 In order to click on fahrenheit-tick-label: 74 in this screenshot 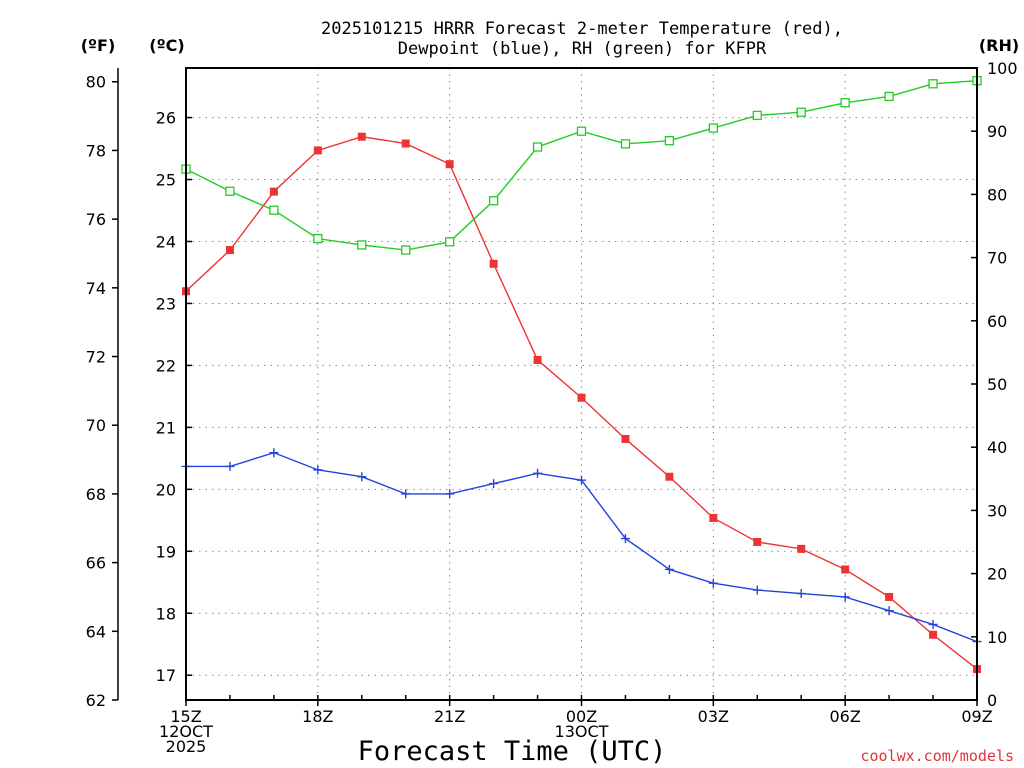, I will do `click(96, 288)`.